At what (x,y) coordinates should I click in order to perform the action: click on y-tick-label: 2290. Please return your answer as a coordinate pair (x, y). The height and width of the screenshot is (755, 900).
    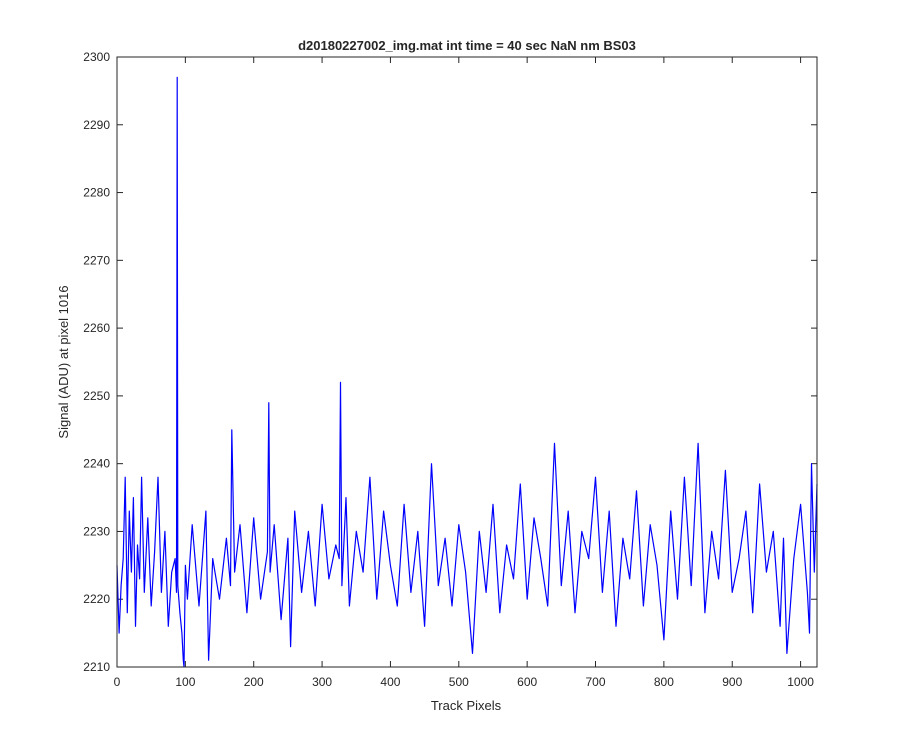
    Looking at the image, I should click on (96, 125).